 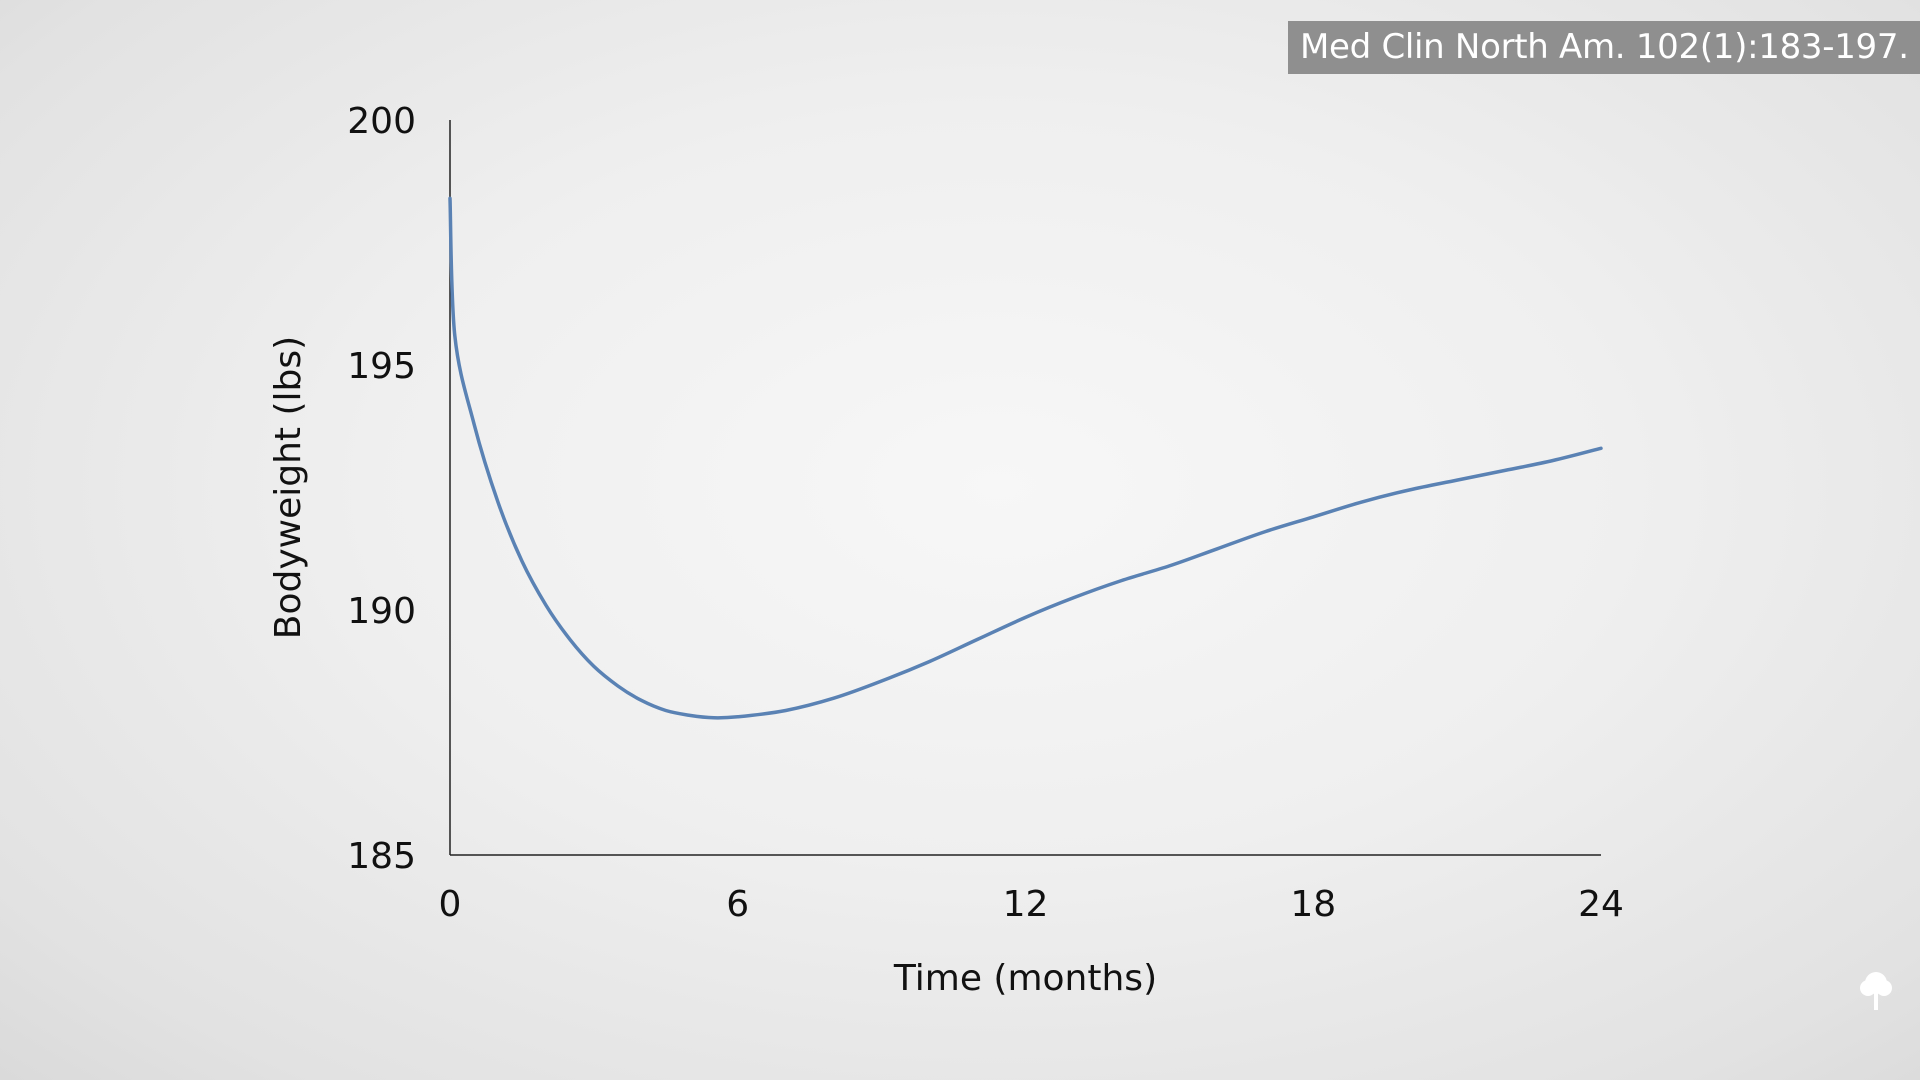 What do you see at coordinates (1604, 47) in the screenshot?
I see `citation-label: Med Clin North Am. 102(1):183-197.` at bounding box center [1604, 47].